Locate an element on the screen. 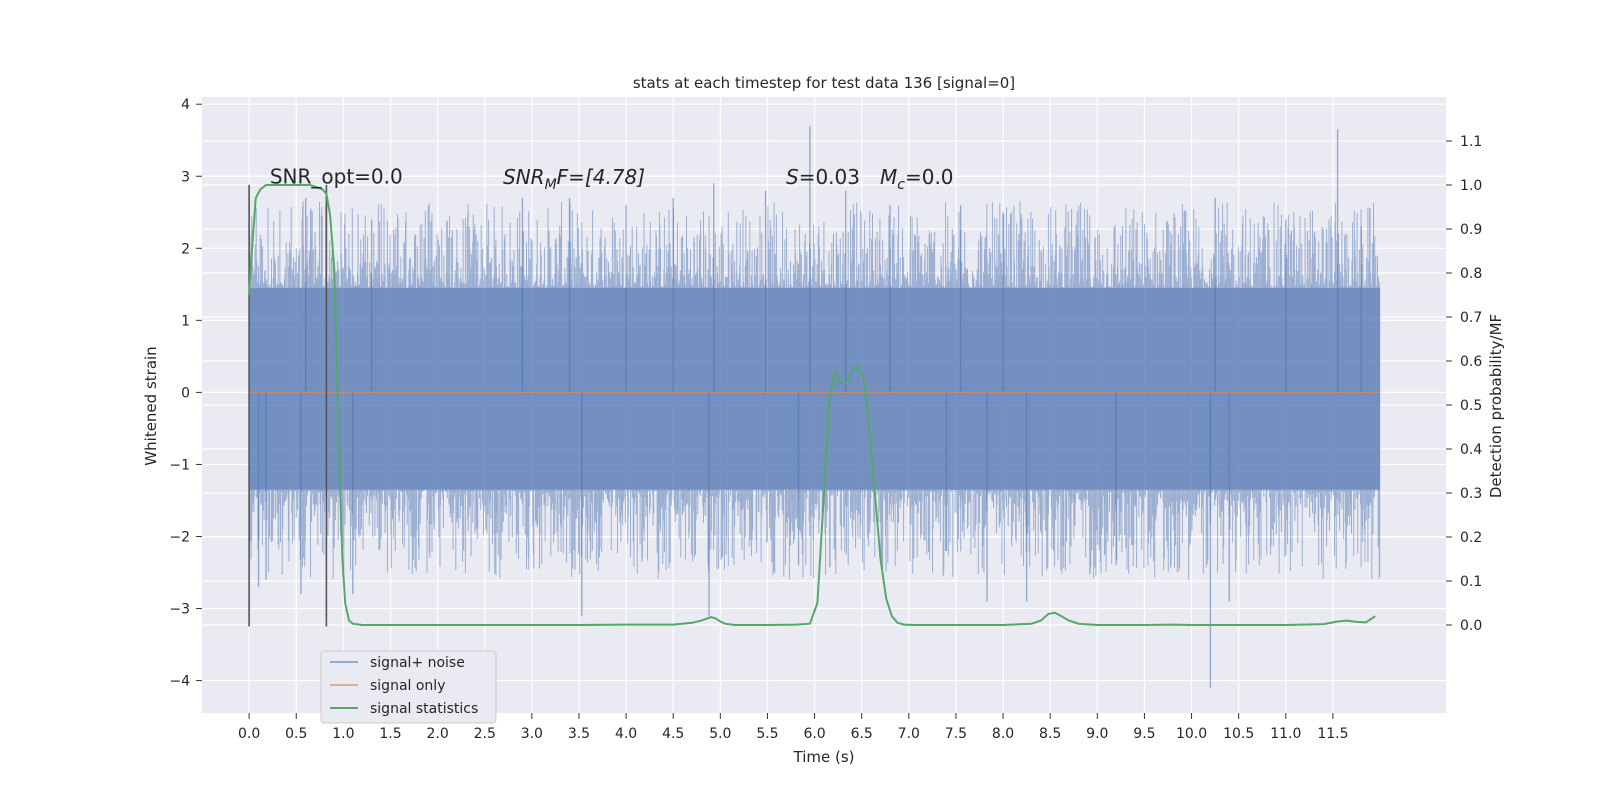 This screenshot has height=800, width=1600. y2-tick-label: 0.6 is located at coordinates (1471, 362).